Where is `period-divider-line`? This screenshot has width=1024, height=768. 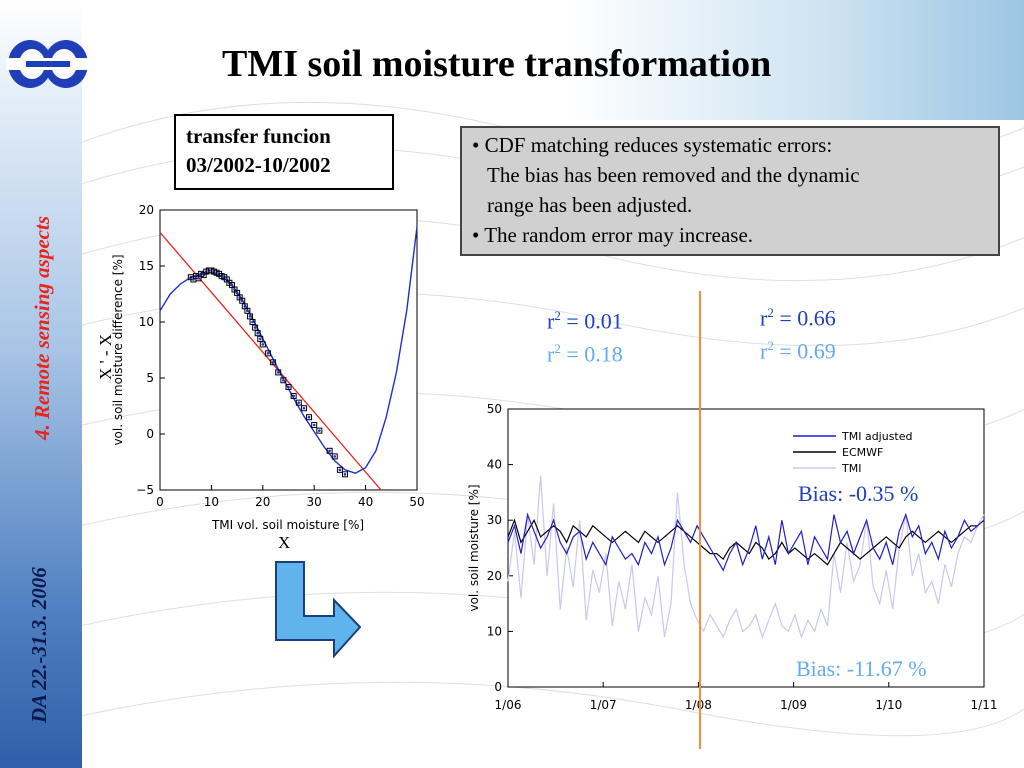 period-divider-line is located at coordinates (700, 520).